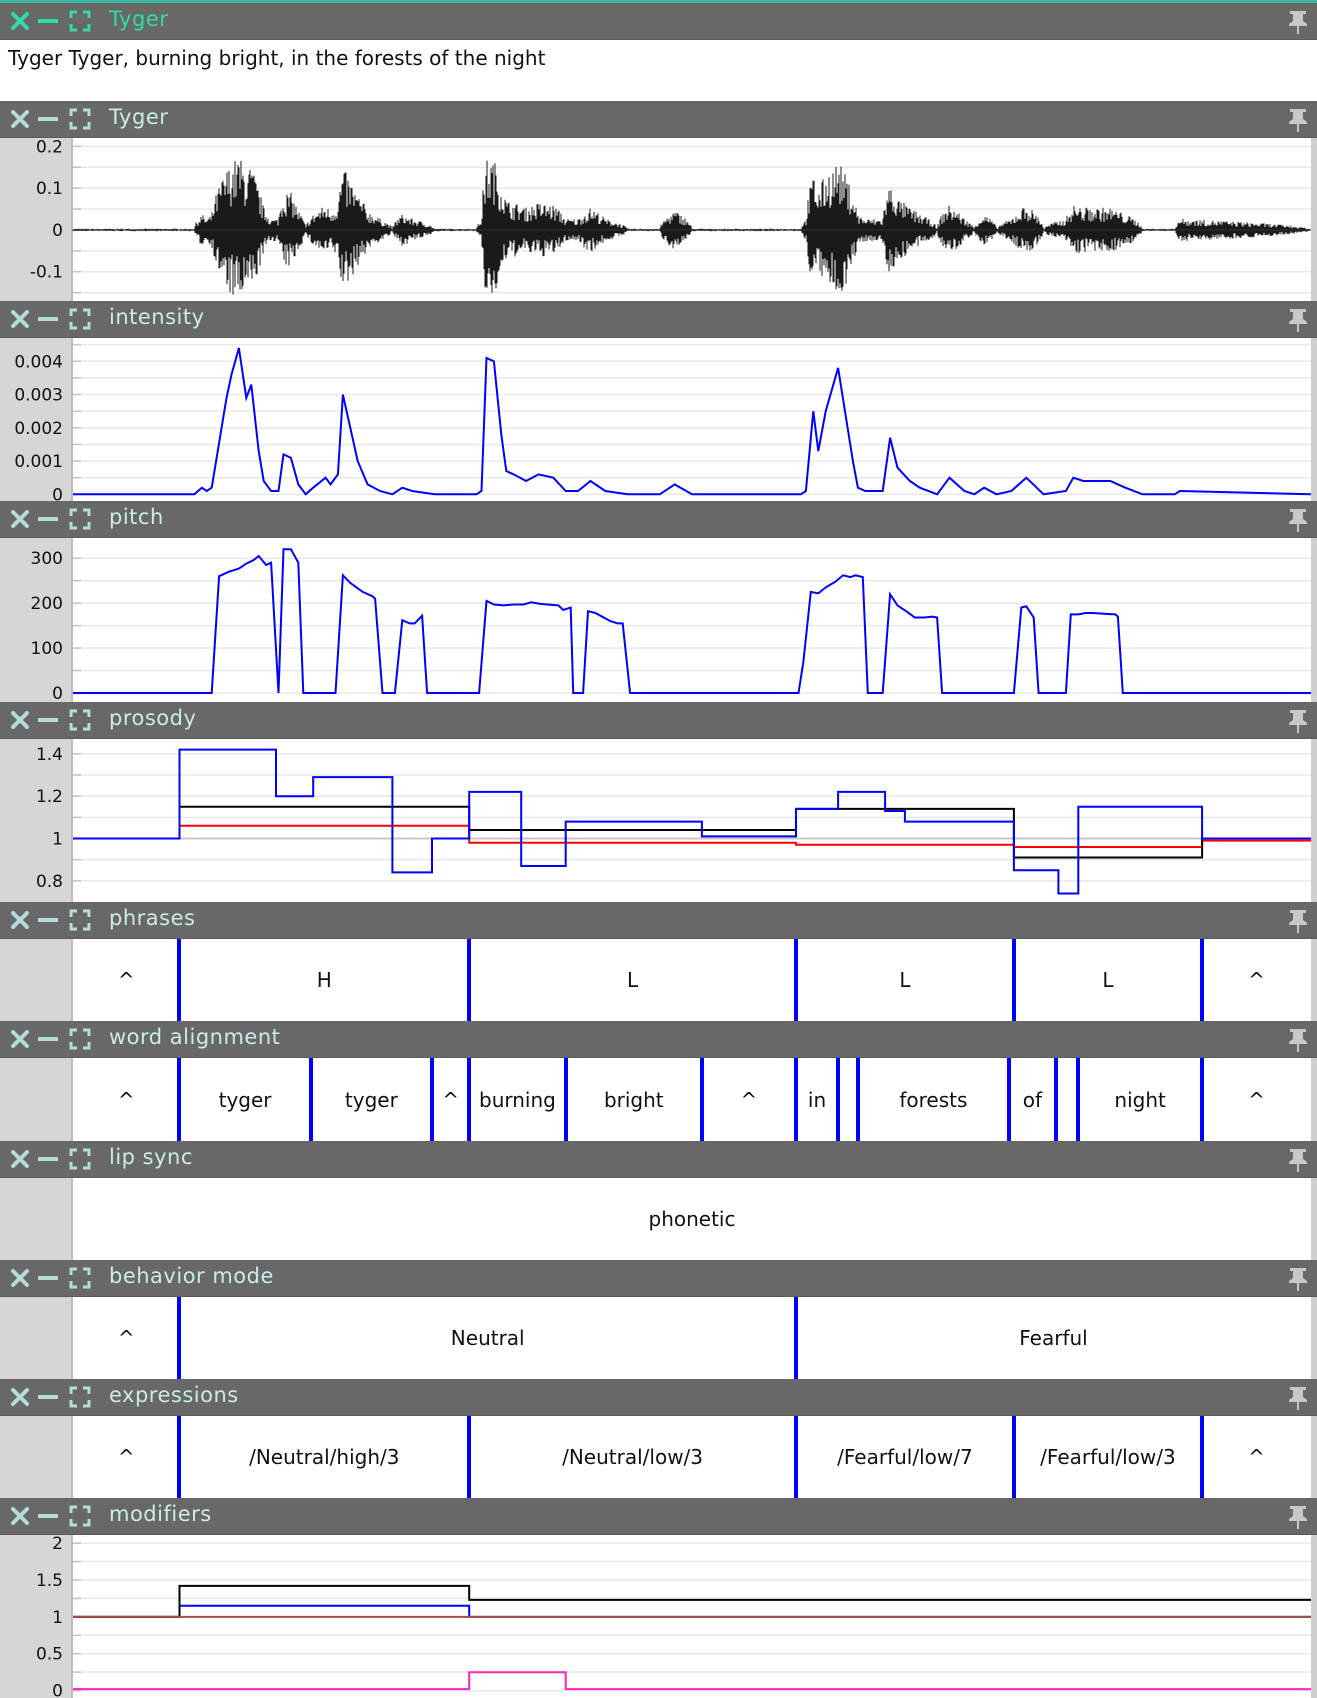 This screenshot has width=1317, height=1698. What do you see at coordinates (1140, 1099) in the screenshot?
I see `word-segment: night` at bounding box center [1140, 1099].